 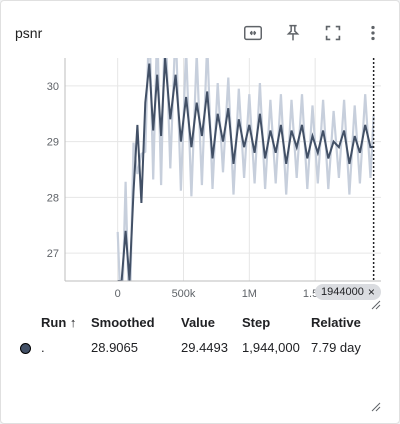 What do you see at coordinates (342, 292) in the screenshot?
I see `step-cursor-label: 1944000` at bounding box center [342, 292].